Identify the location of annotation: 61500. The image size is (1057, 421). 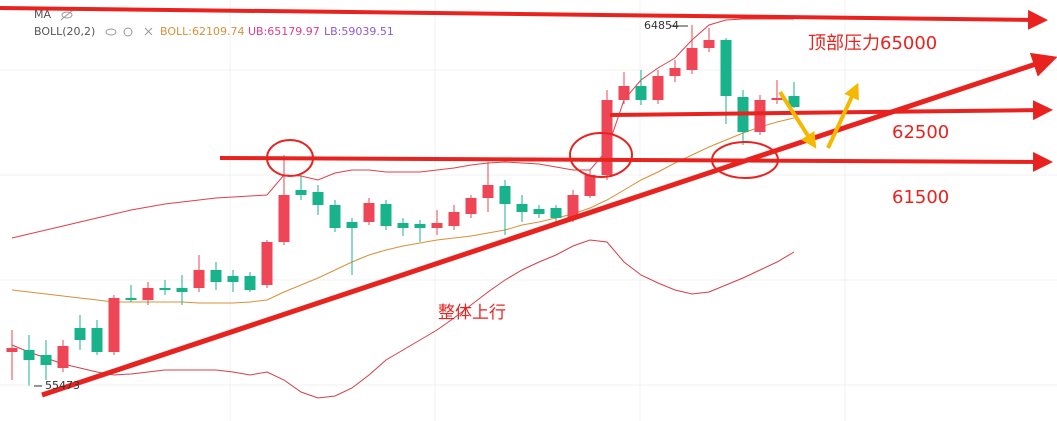
(920, 197).